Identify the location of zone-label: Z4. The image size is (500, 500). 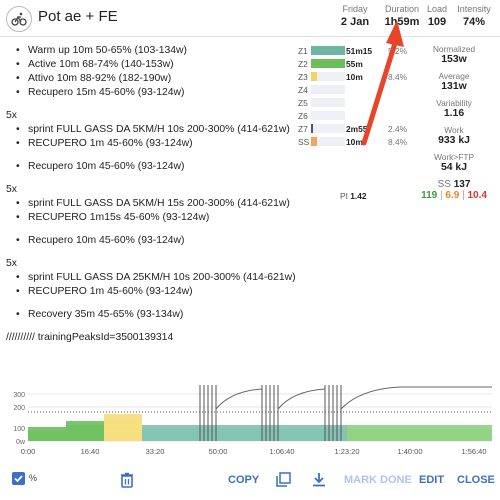
(303, 90).